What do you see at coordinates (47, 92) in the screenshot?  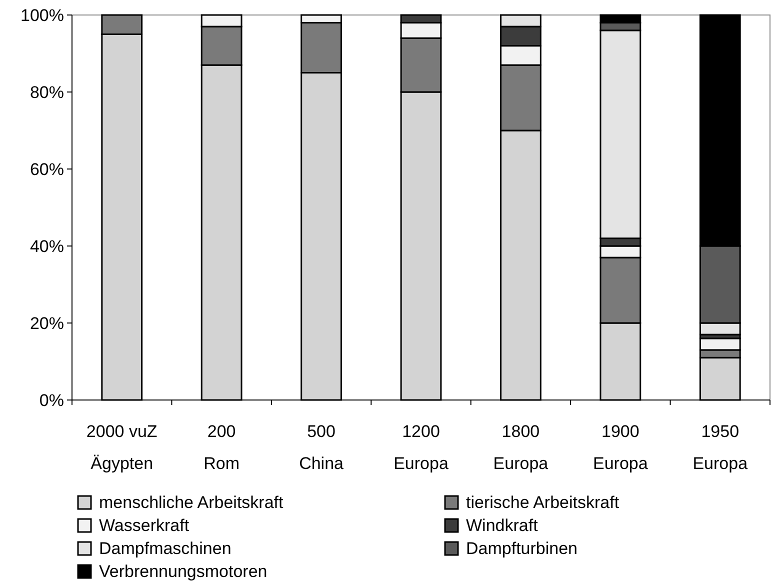 I see `y-tick-label: 80%` at bounding box center [47, 92].